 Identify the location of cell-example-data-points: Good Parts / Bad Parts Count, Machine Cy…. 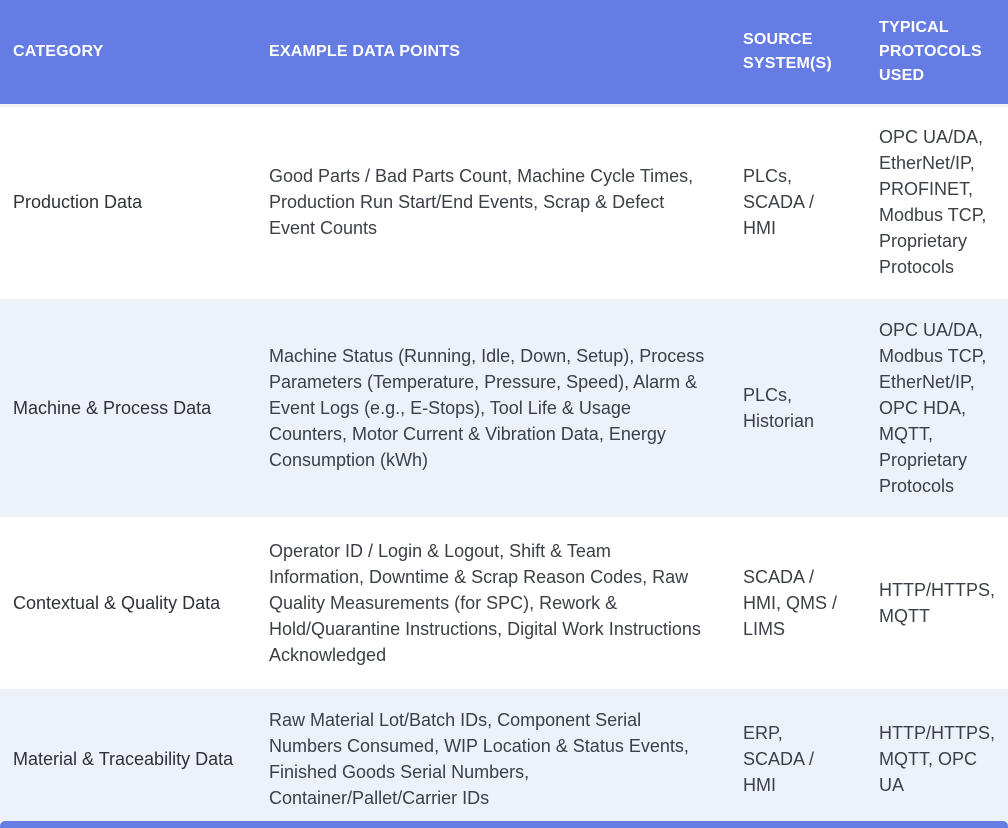
(481, 201).